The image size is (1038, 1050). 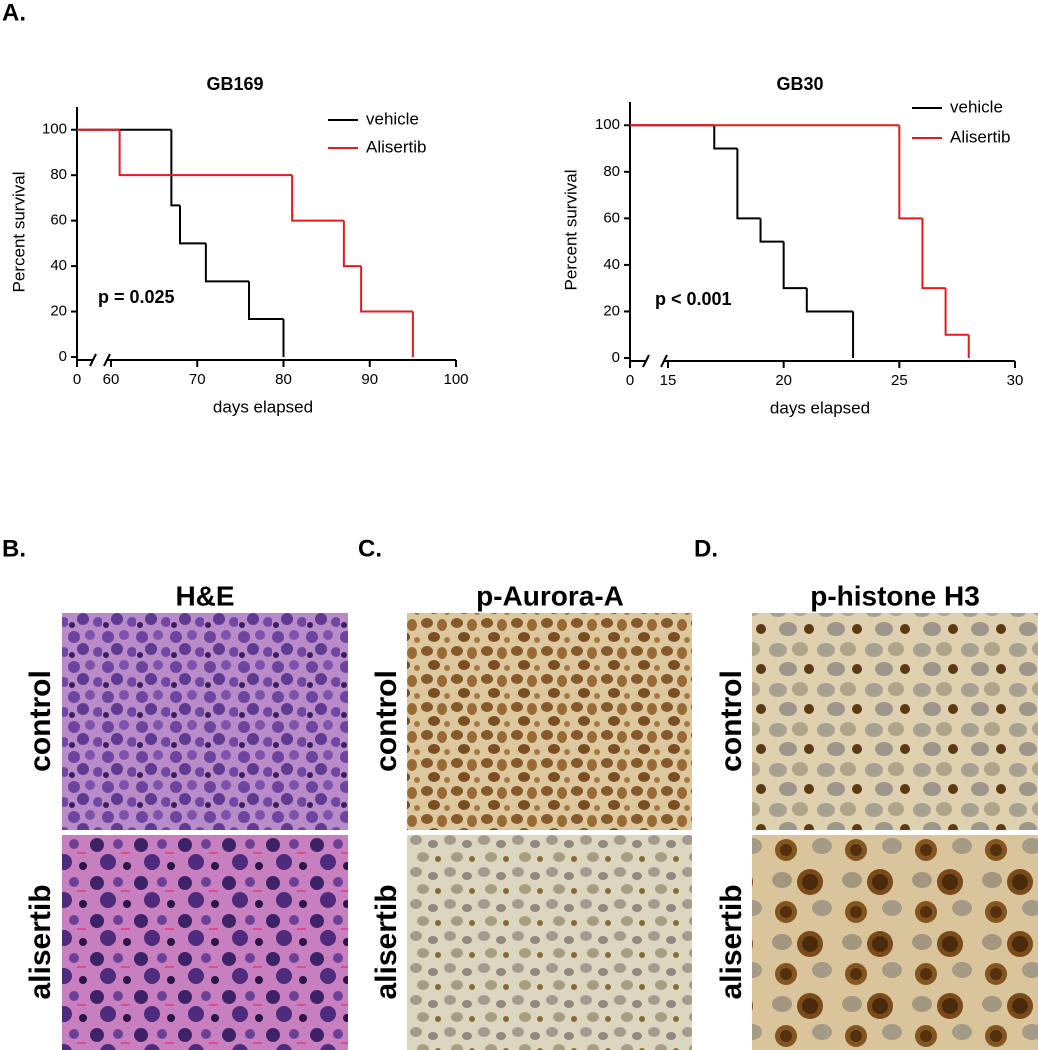 What do you see at coordinates (111, 379) in the screenshot?
I see `x-tick-label: 60` at bounding box center [111, 379].